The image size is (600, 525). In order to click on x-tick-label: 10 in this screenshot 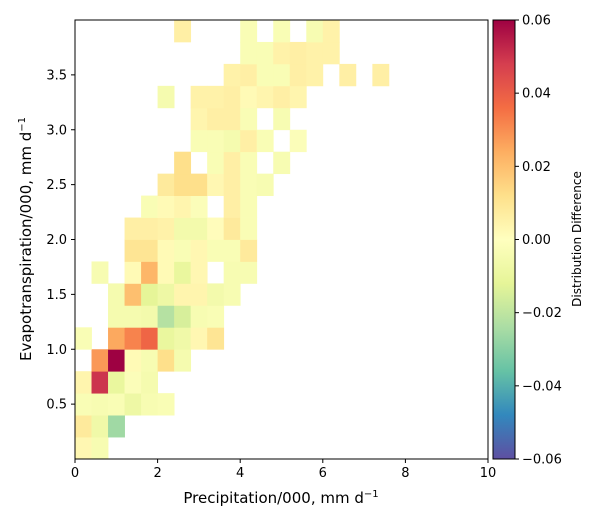, I will do `click(488, 473)`.